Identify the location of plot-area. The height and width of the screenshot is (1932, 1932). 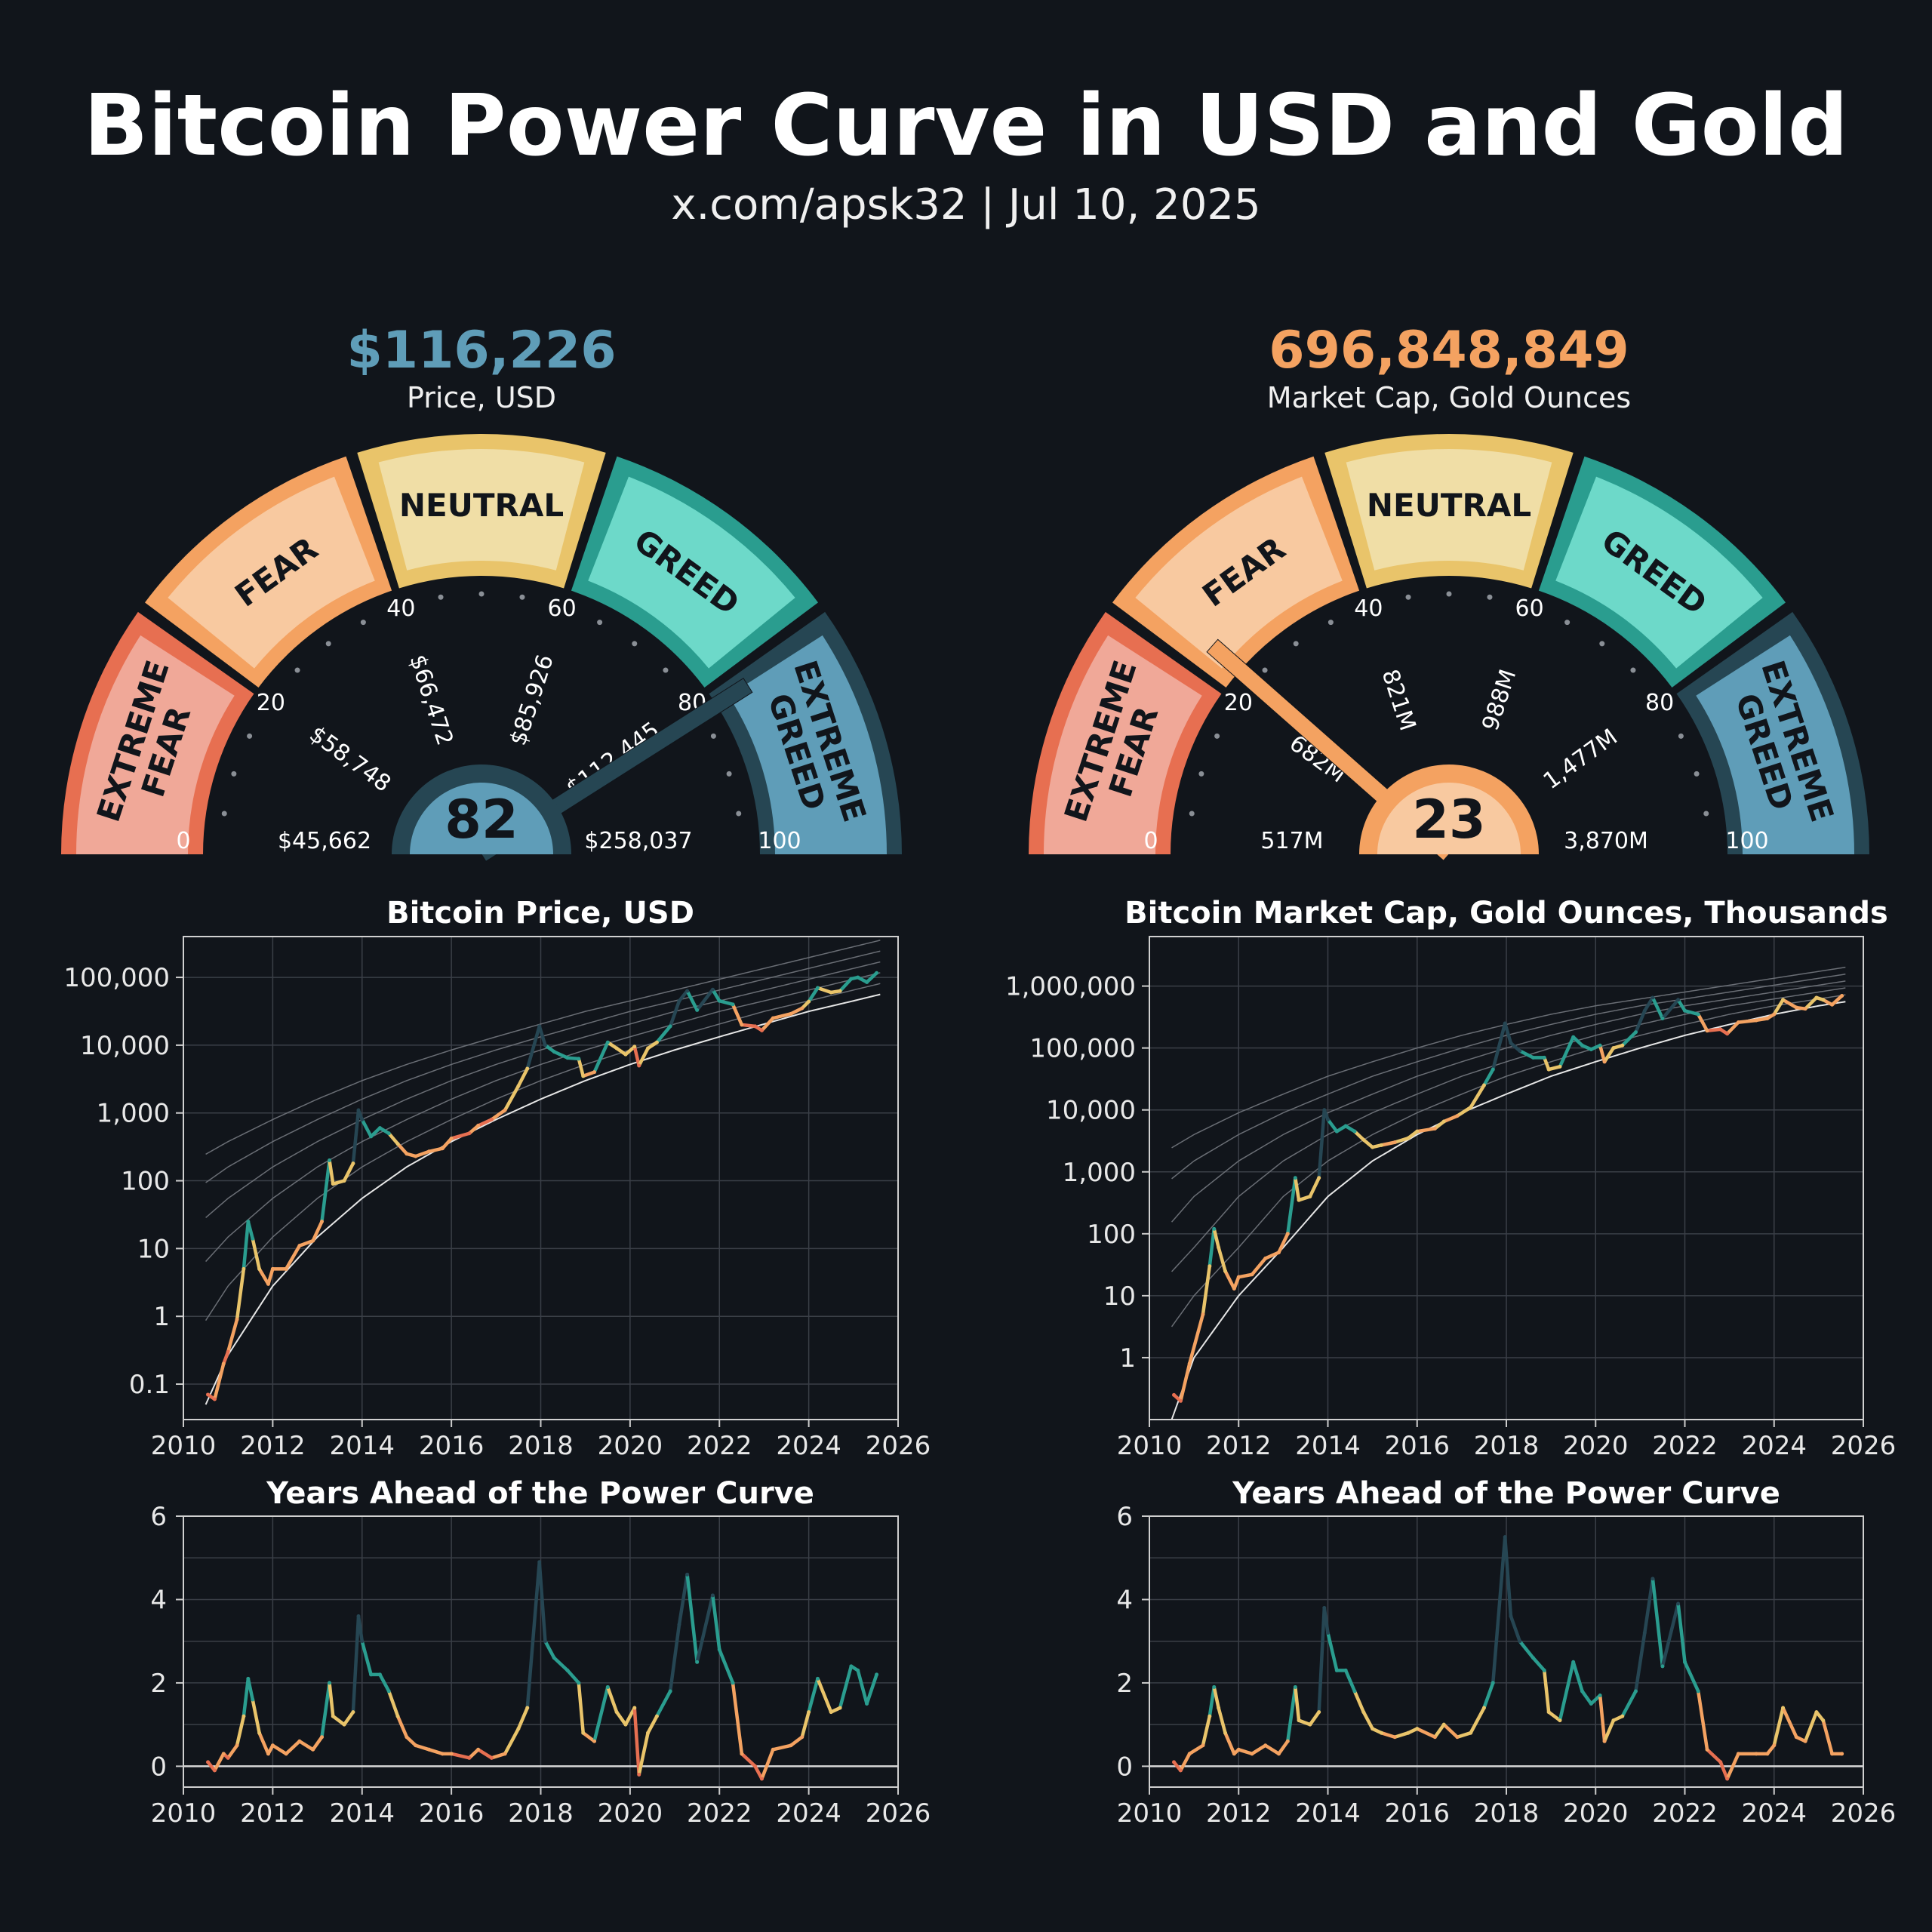
(1508, 1193).